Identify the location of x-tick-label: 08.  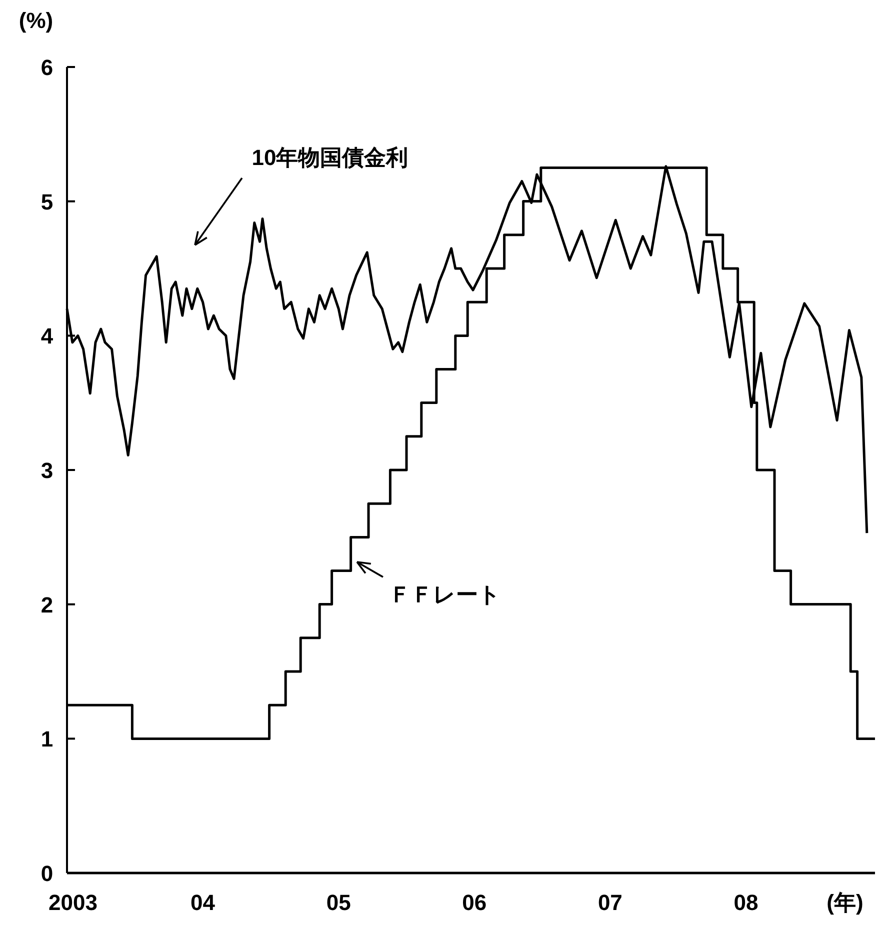
(746, 902).